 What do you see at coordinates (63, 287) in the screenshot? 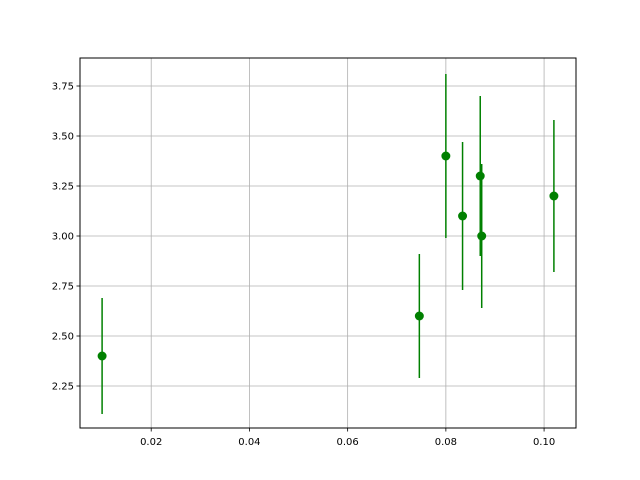
I see `y-tick-label: 2.75` at bounding box center [63, 287].